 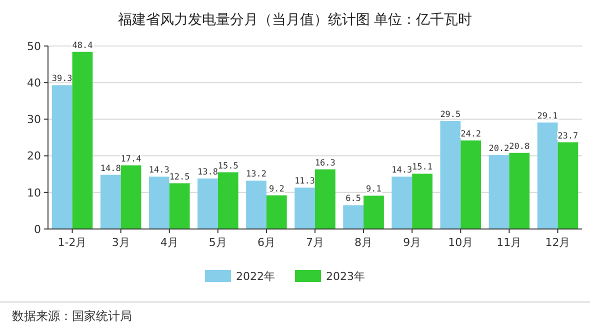 I want to click on x-tick-label: 6月, so click(x=266, y=242).